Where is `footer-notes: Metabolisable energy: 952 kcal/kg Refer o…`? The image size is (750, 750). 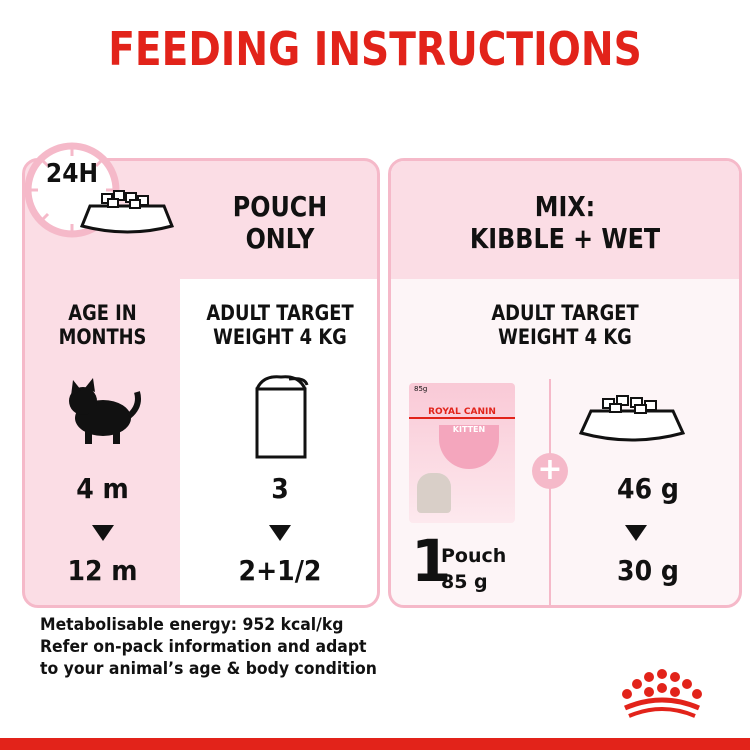 footer-notes: Metabolisable energy: 952 kcal/kg Refer o… is located at coordinates (208, 647).